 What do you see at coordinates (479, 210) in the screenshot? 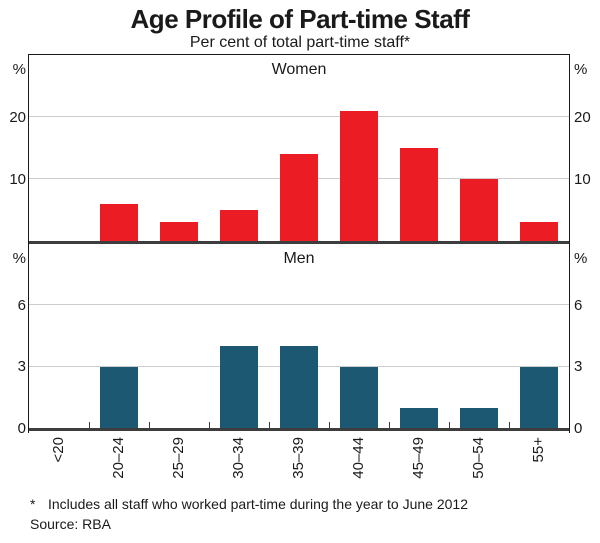
I see `bar-women-50–54` at bounding box center [479, 210].